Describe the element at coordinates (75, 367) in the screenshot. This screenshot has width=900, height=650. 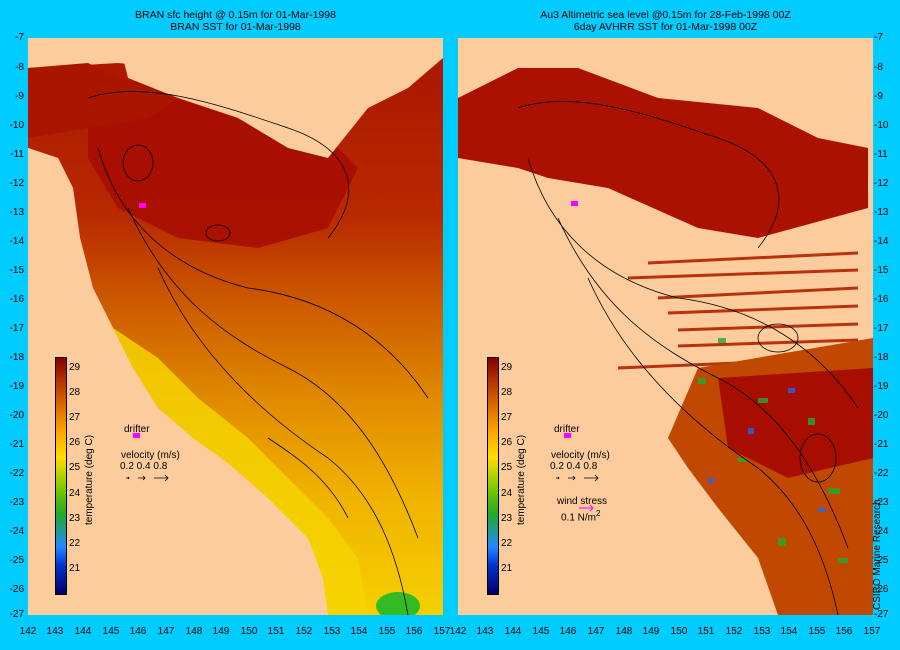
I see `colorbar-tick: 29` at that location.